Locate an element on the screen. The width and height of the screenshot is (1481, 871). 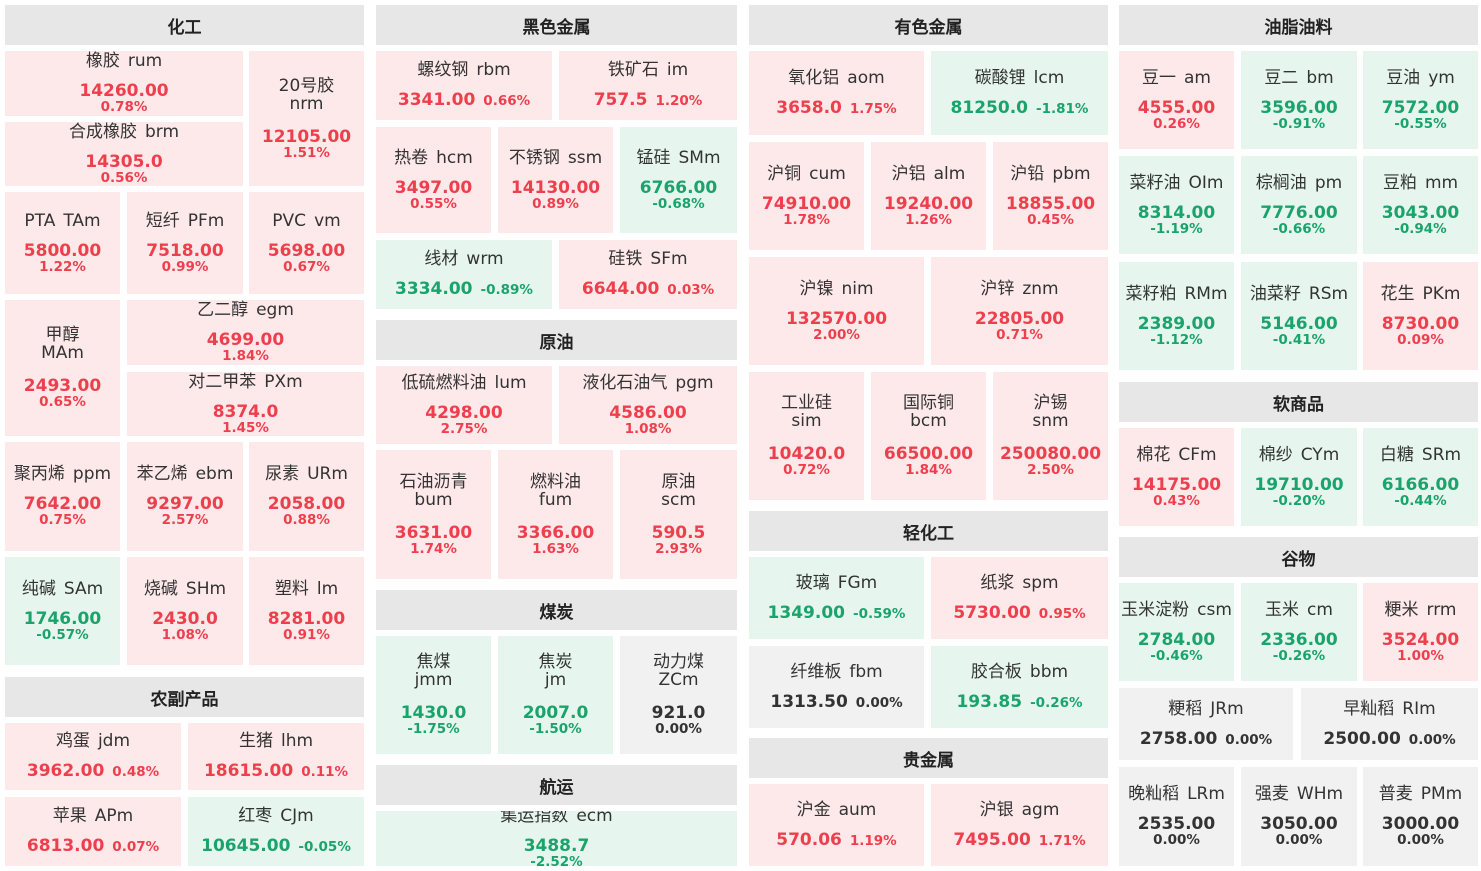
quote-tile: 玉米 cm 2336.00 -0.26% is located at coordinates (1299, 632).